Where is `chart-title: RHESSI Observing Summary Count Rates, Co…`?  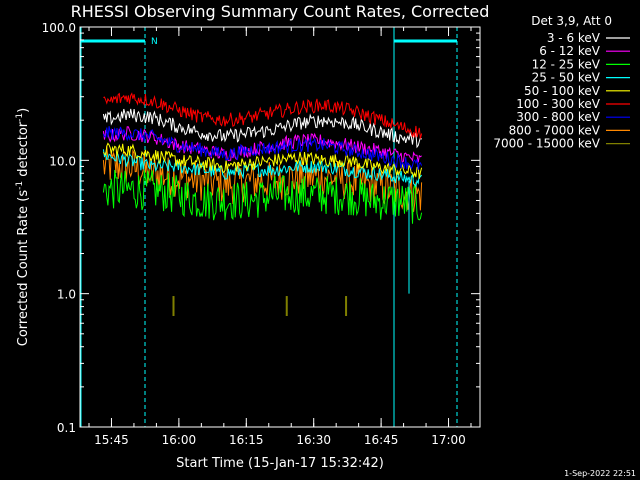
chart-title: RHESSI Observing Summary Count Rates, Co… is located at coordinates (280, 11).